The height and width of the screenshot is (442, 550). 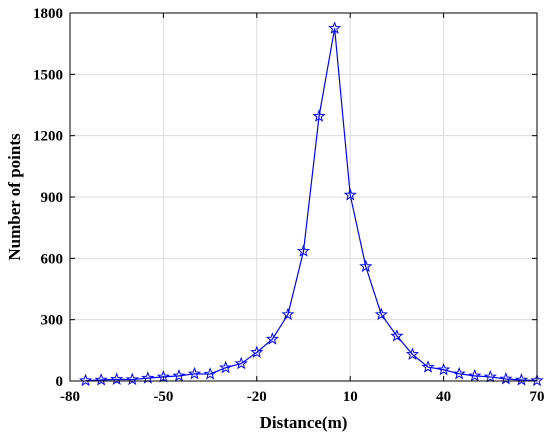 I want to click on x-tick-label: -20, so click(x=257, y=397).